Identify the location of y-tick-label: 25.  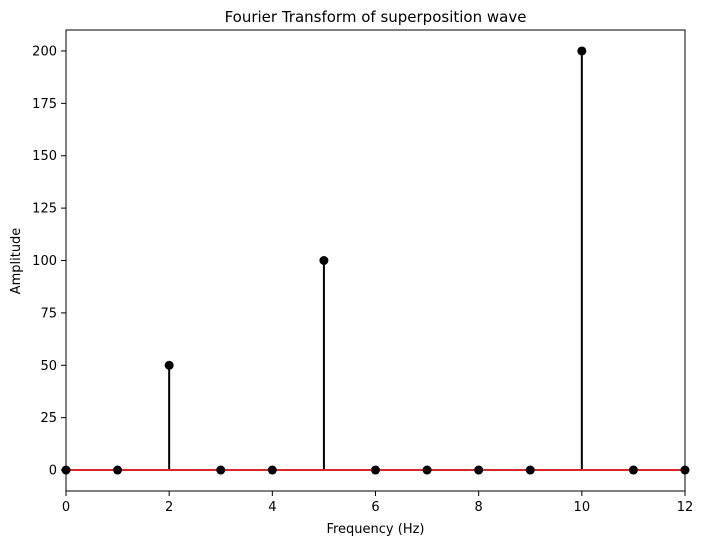
(48, 418).